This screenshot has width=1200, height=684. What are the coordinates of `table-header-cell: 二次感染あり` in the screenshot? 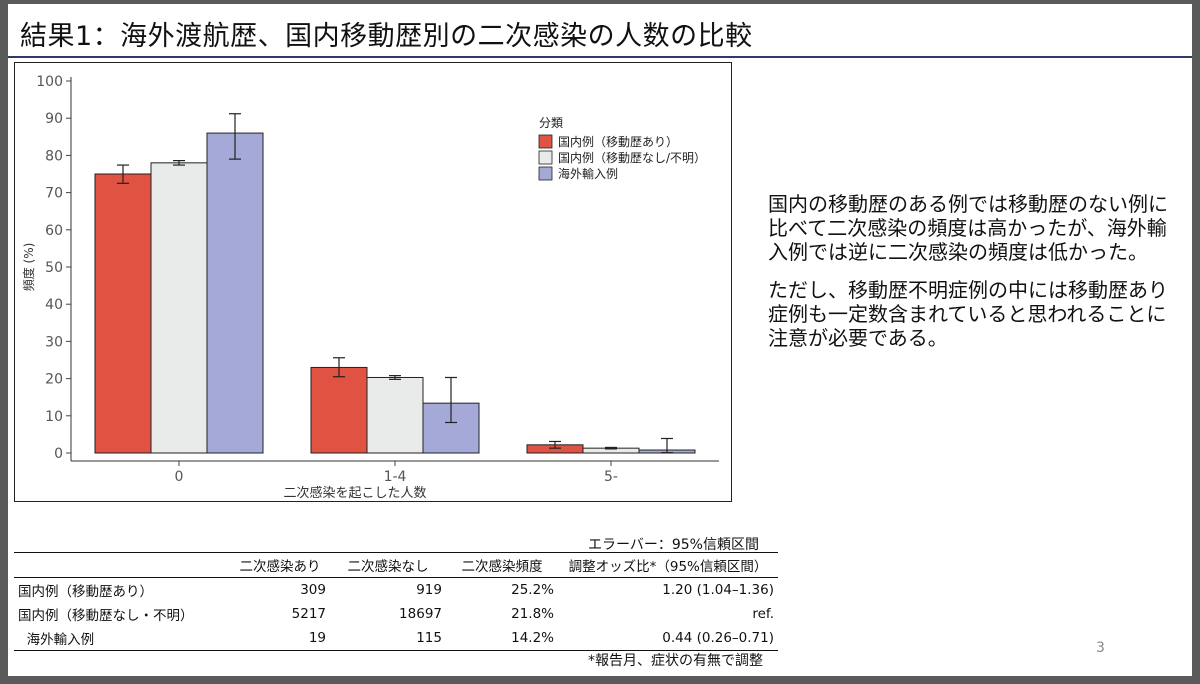 It's located at (280, 565).